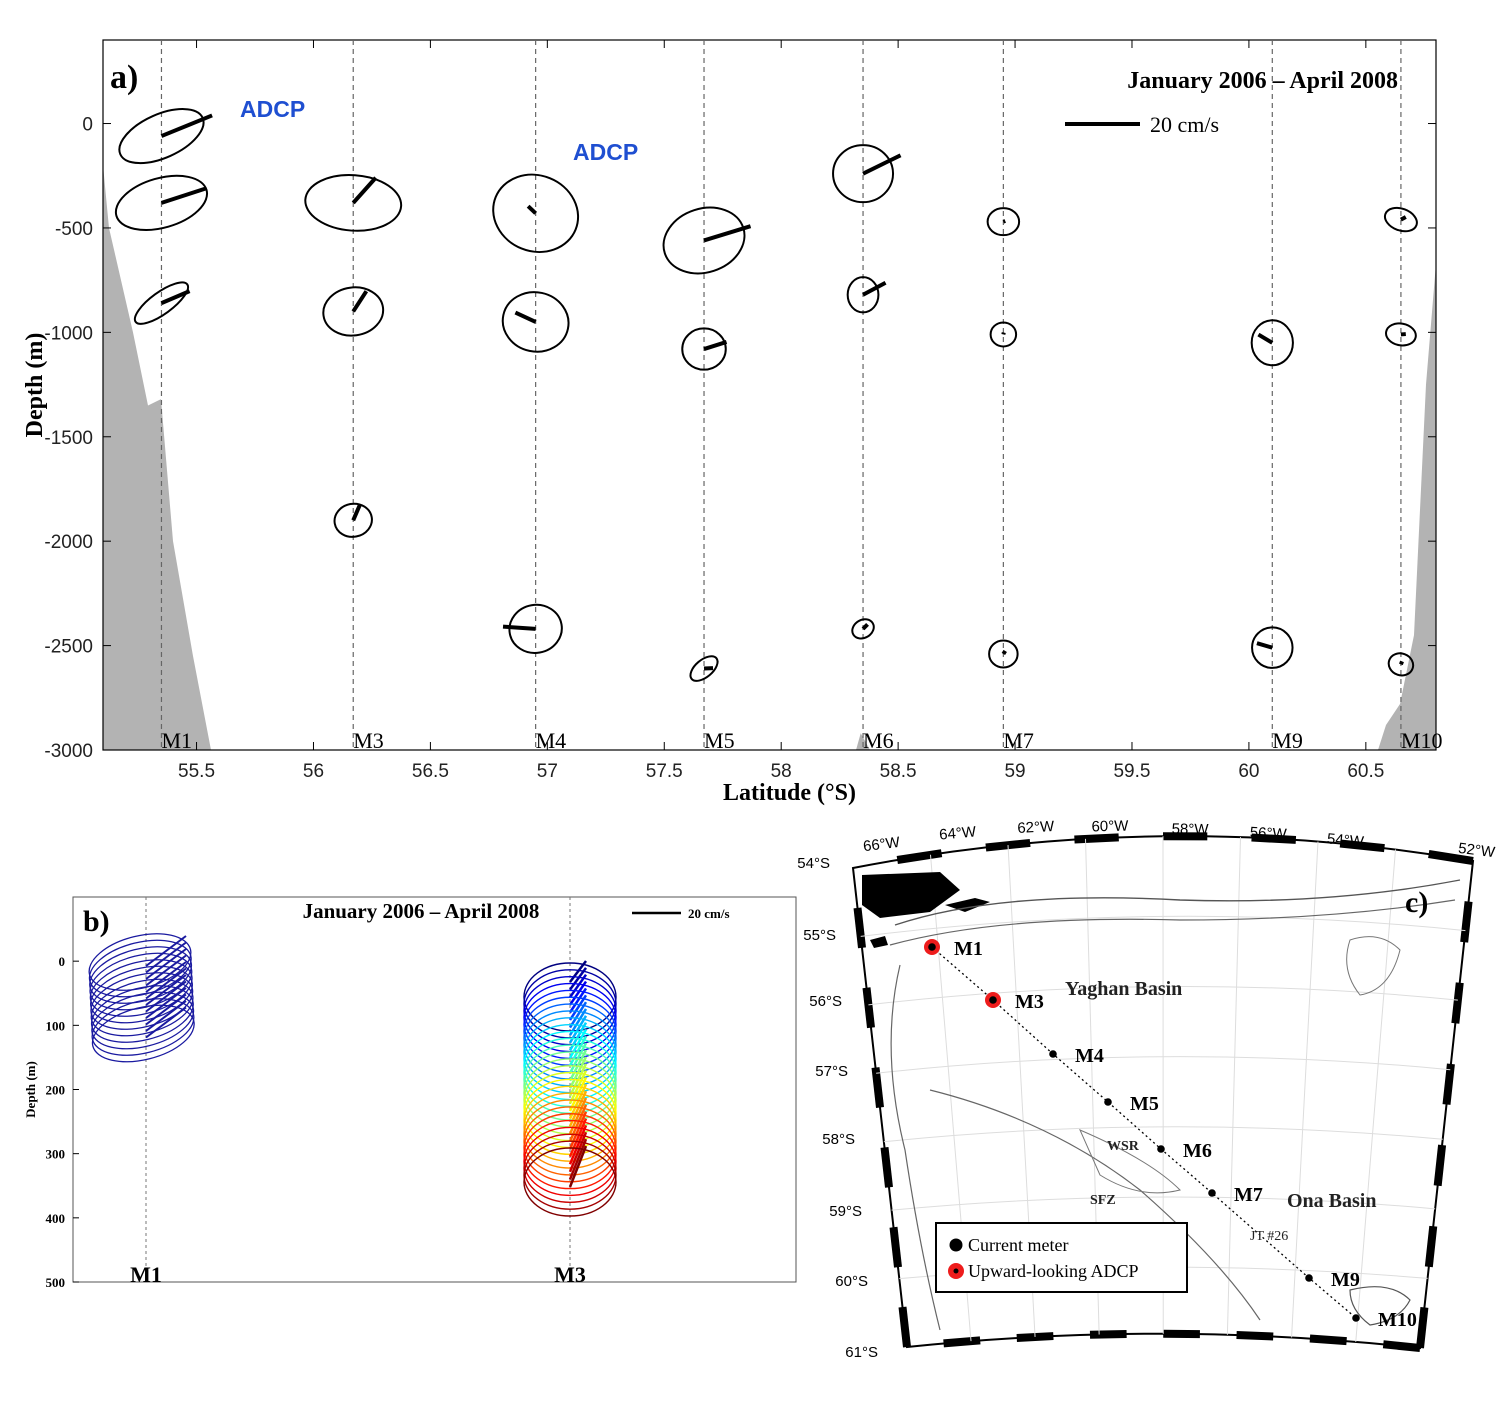  Describe the element at coordinates (272, 109) in the screenshot. I see `adcp-label-1: ADCP` at that location.